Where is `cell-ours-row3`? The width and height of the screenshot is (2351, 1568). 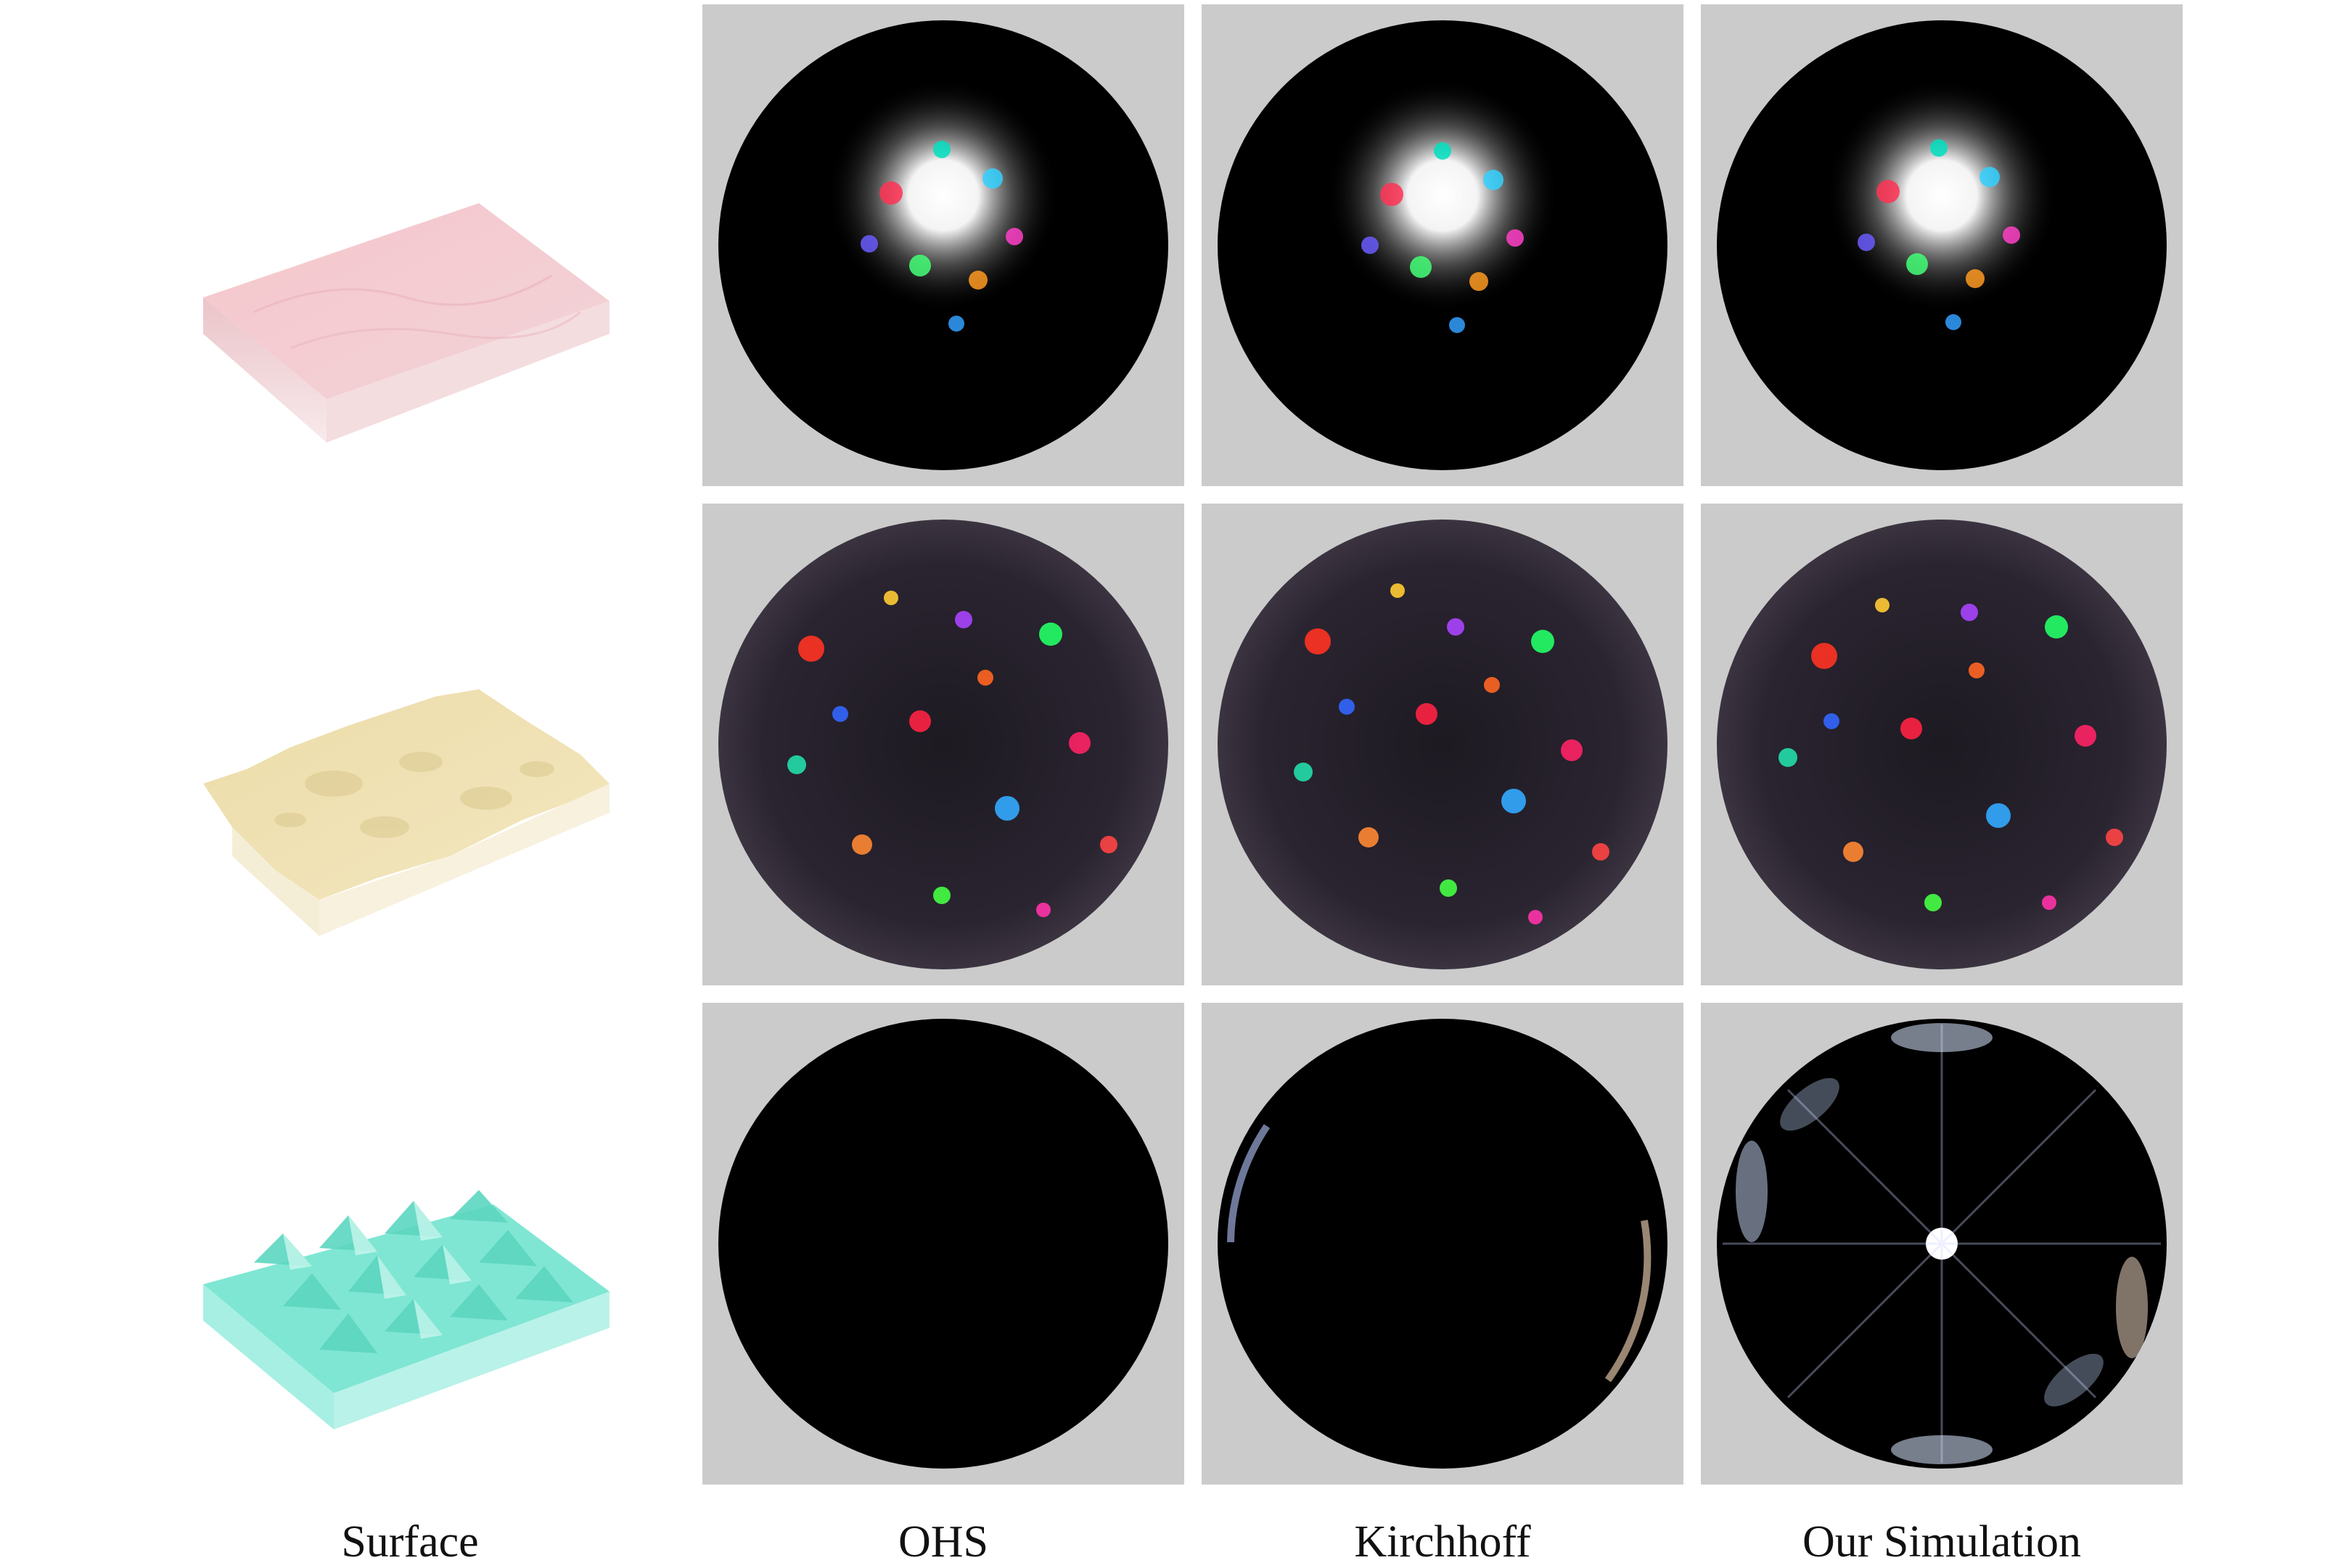 cell-ours-row3 is located at coordinates (1942, 1244).